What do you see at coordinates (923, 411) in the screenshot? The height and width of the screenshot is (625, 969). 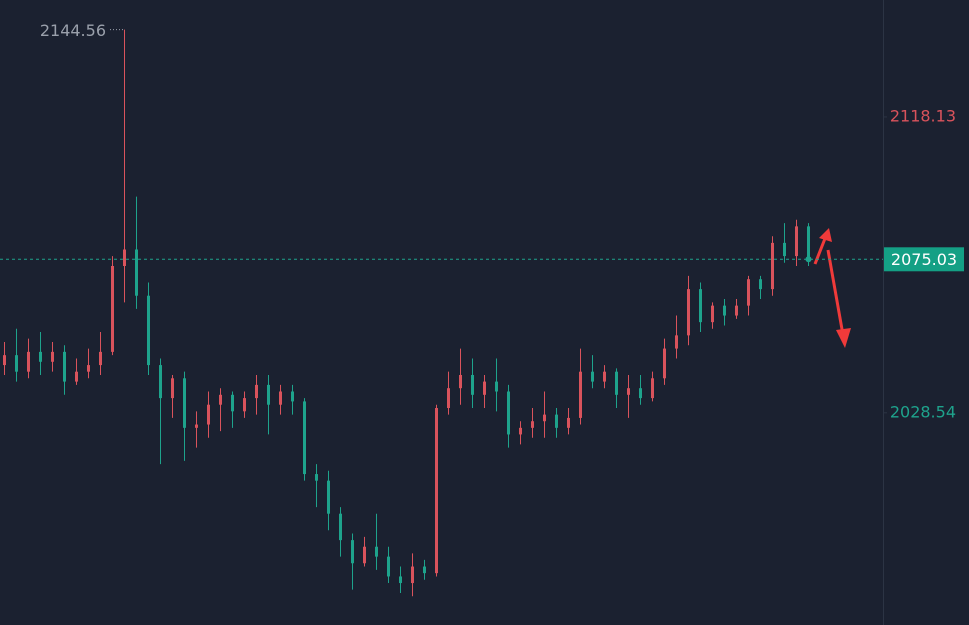 I see `y-tick-label: 2028.54` at bounding box center [923, 411].